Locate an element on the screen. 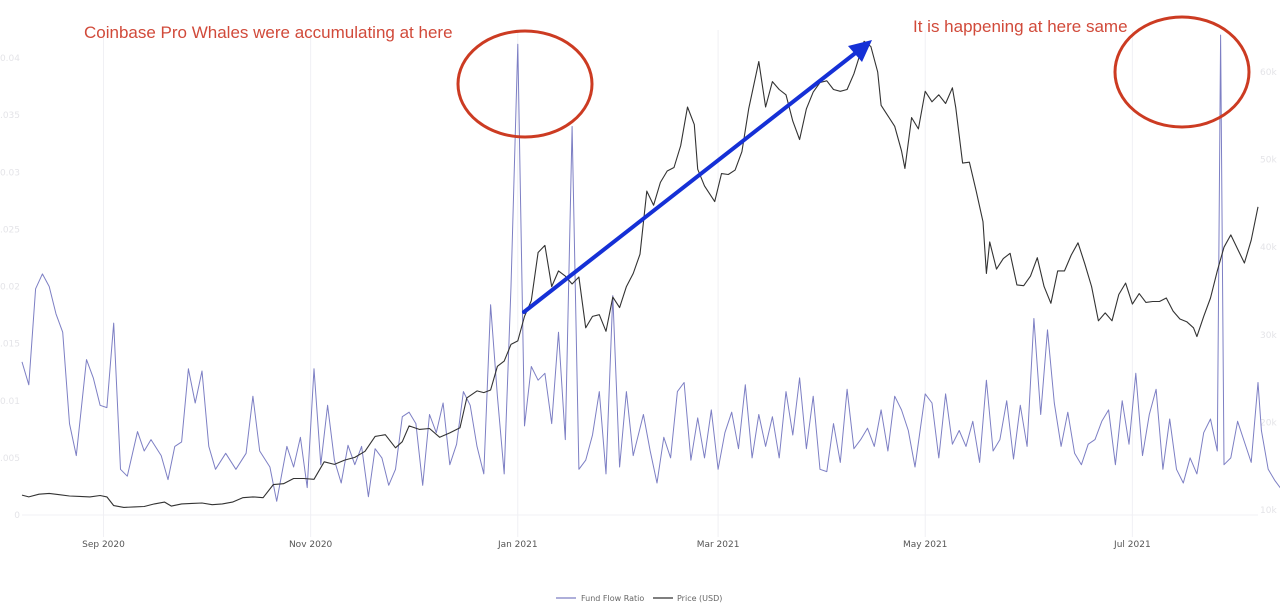  legend-label-fund-flow-ratio: Fund Flow Ratio is located at coordinates (612, 598).